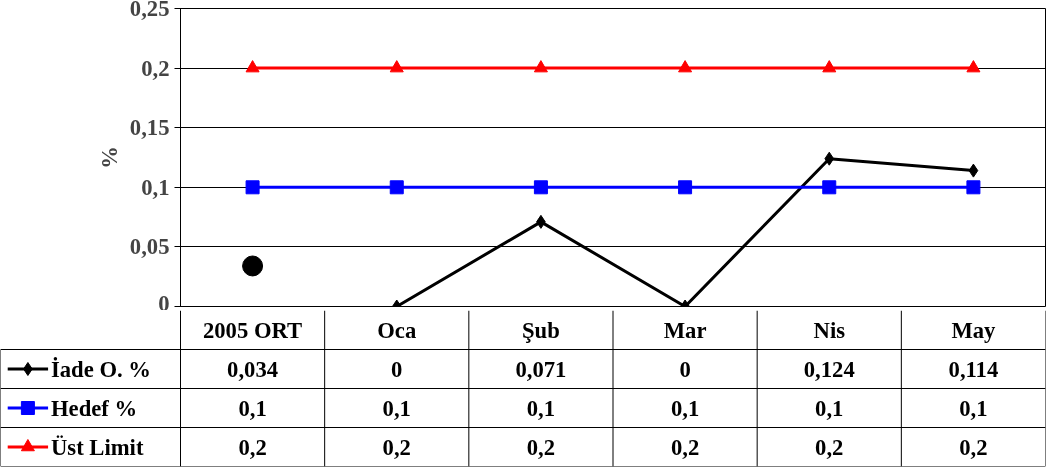 The width and height of the screenshot is (1050, 470). Describe the element at coordinates (253, 369) in the screenshot. I see `text: 0,034` at that location.